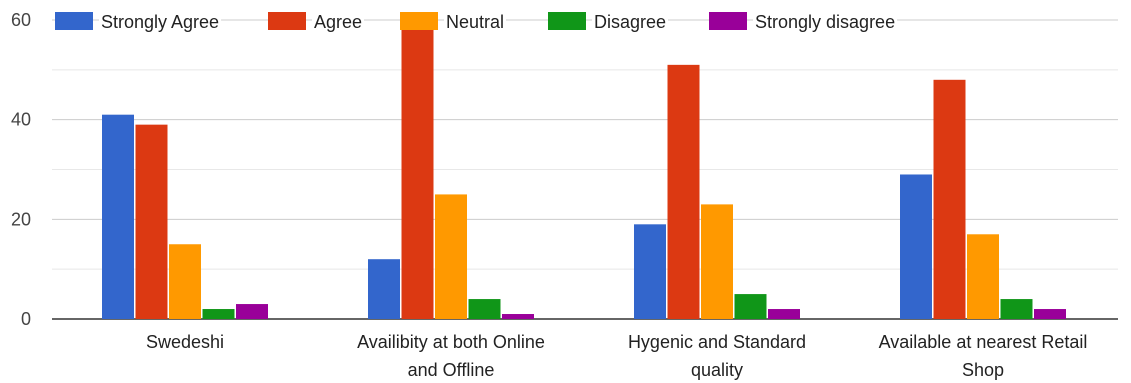  What do you see at coordinates (26, 319) in the screenshot?
I see `y-tick-label: 0` at bounding box center [26, 319].